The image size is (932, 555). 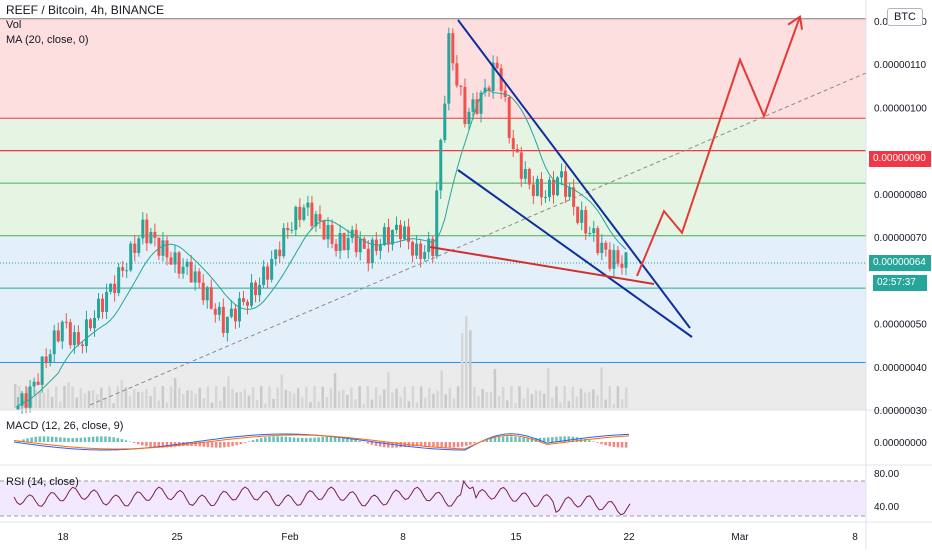 What do you see at coordinates (13, 25) in the screenshot?
I see `volume-legend: Vol` at bounding box center [13, 25].